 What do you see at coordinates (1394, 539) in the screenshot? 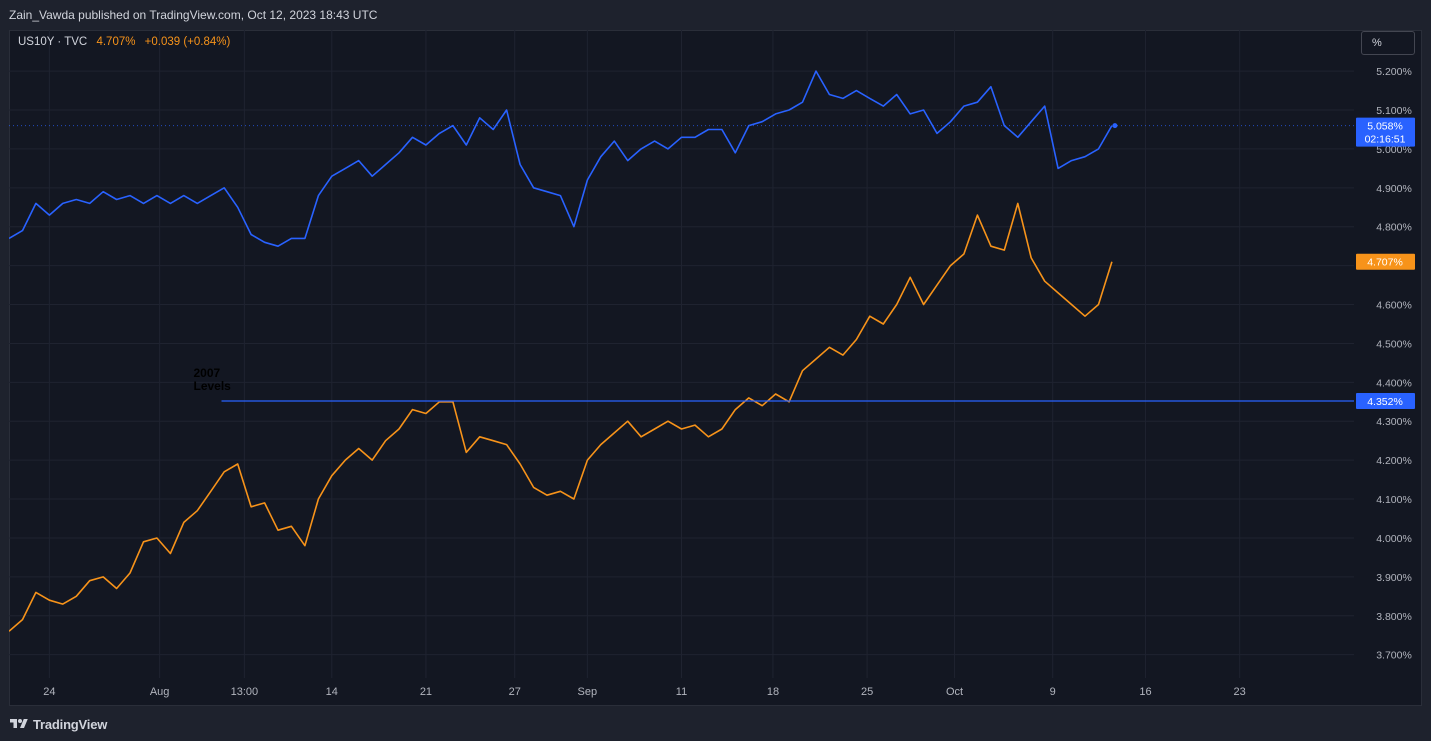
I see `y-tick-label: 4.000%` at bounding box center [1394, 539].